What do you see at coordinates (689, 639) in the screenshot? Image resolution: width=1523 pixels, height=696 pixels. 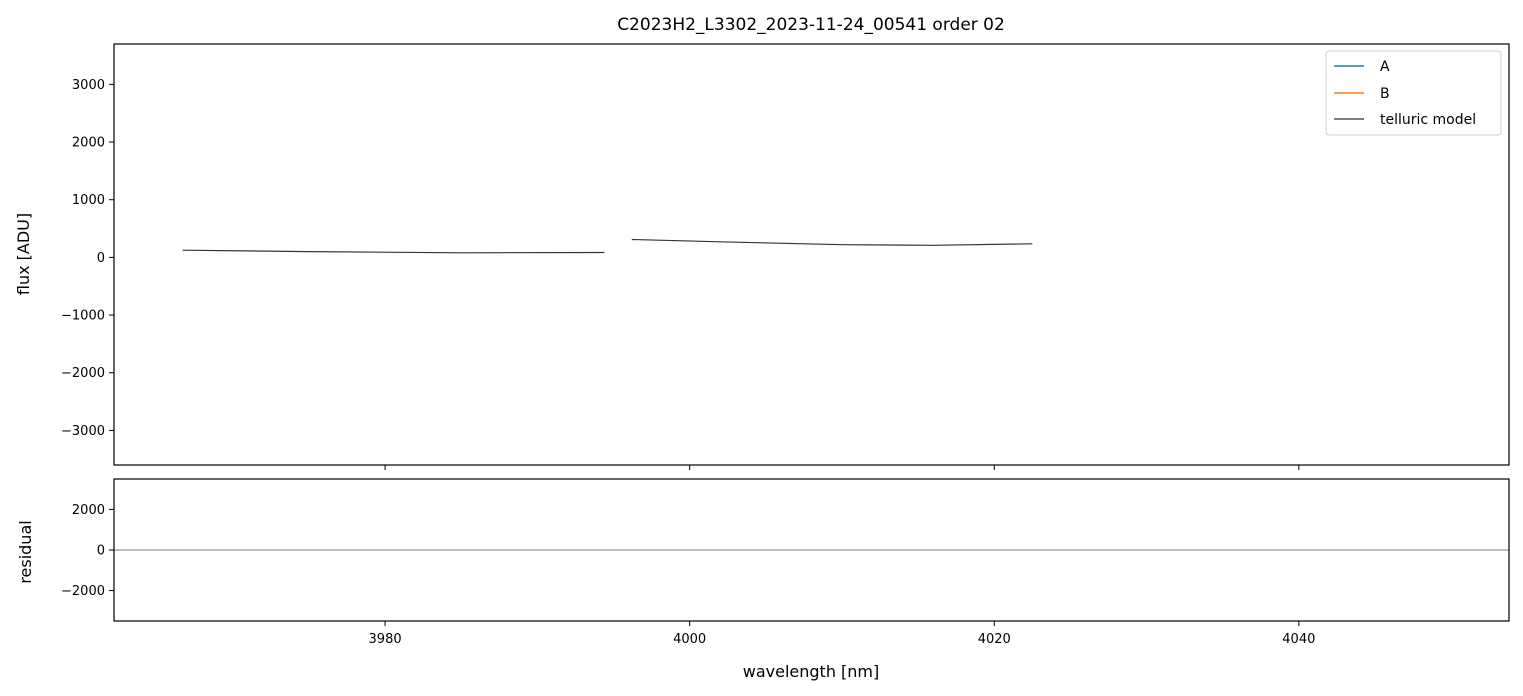 I see `bottom-xtick-label-1: 4000` at bounding box center [689, 639].